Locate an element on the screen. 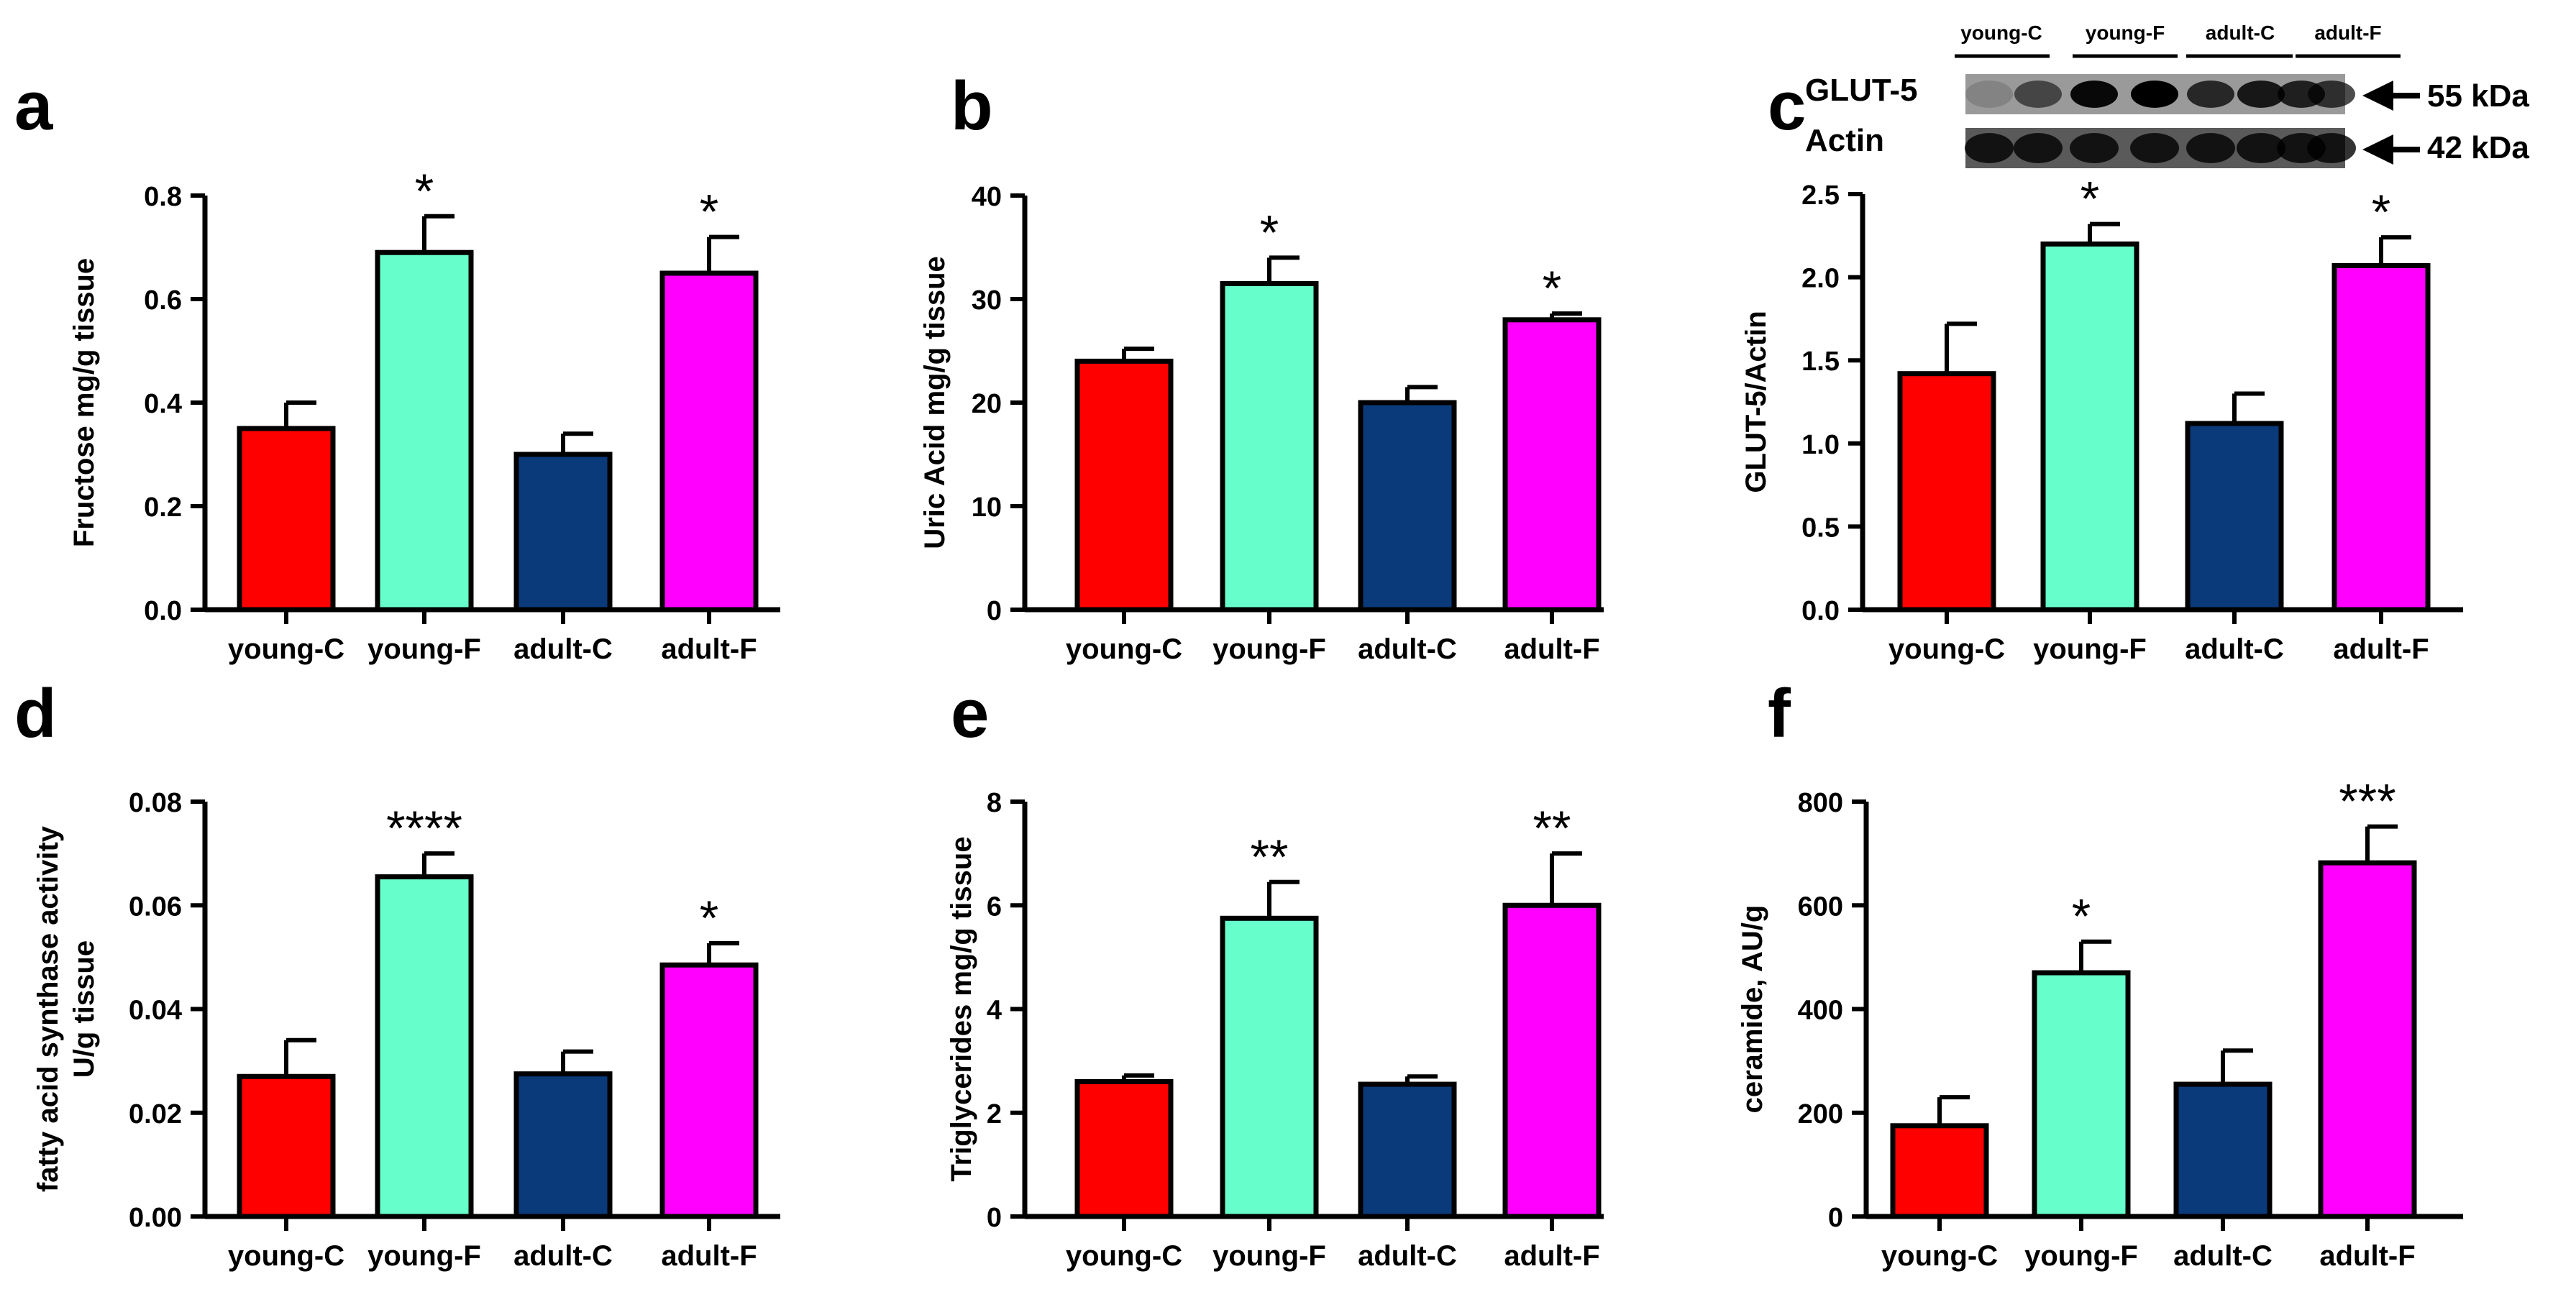  panel-letter: d is located at coordinates (35, 714).